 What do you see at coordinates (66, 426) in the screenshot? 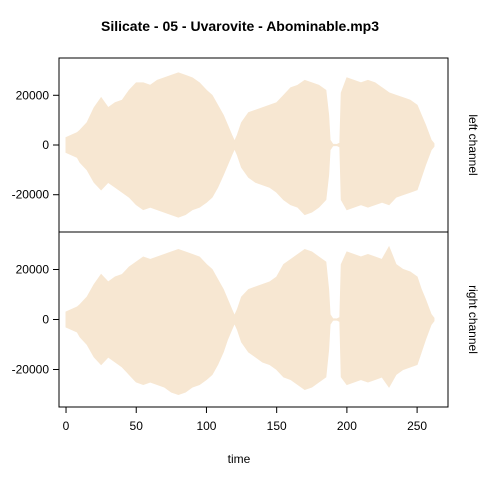
I see `x-tick-label: 0` at bounding box center [66, 426].